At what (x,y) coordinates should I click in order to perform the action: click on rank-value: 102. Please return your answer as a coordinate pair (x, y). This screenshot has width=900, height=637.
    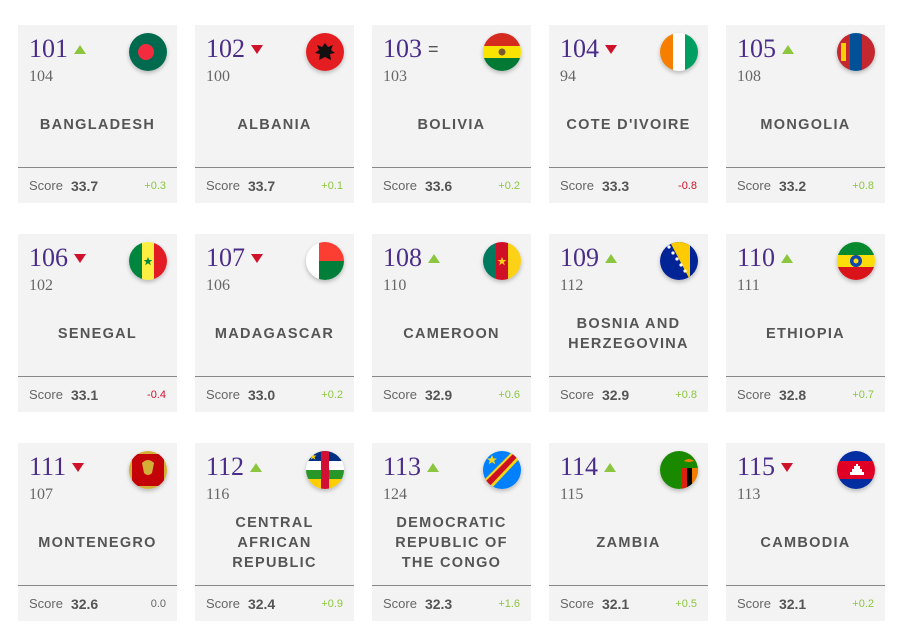
    Looking at the image, I should click on (225, 48).